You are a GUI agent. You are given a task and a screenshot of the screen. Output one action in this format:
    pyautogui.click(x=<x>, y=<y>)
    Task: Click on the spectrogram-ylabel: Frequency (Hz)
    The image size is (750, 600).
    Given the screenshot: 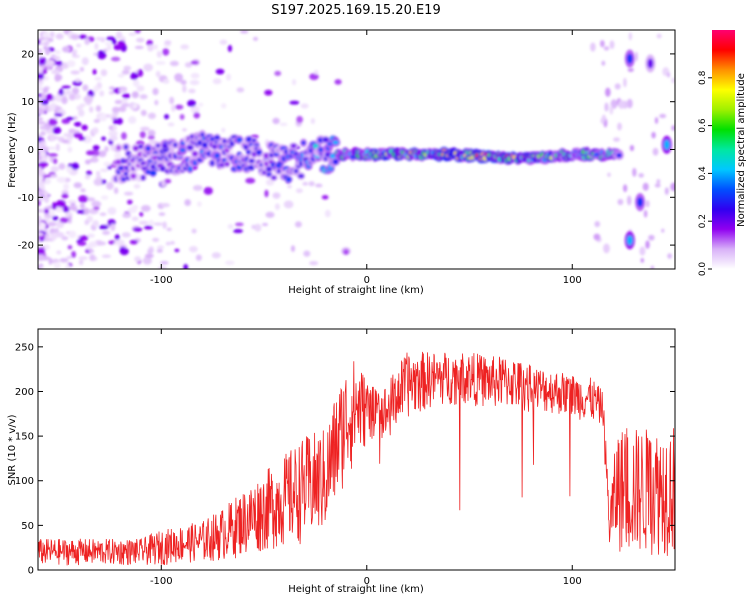 What is the action you would take?
    pyautogui.click(x=12, y=150)
    